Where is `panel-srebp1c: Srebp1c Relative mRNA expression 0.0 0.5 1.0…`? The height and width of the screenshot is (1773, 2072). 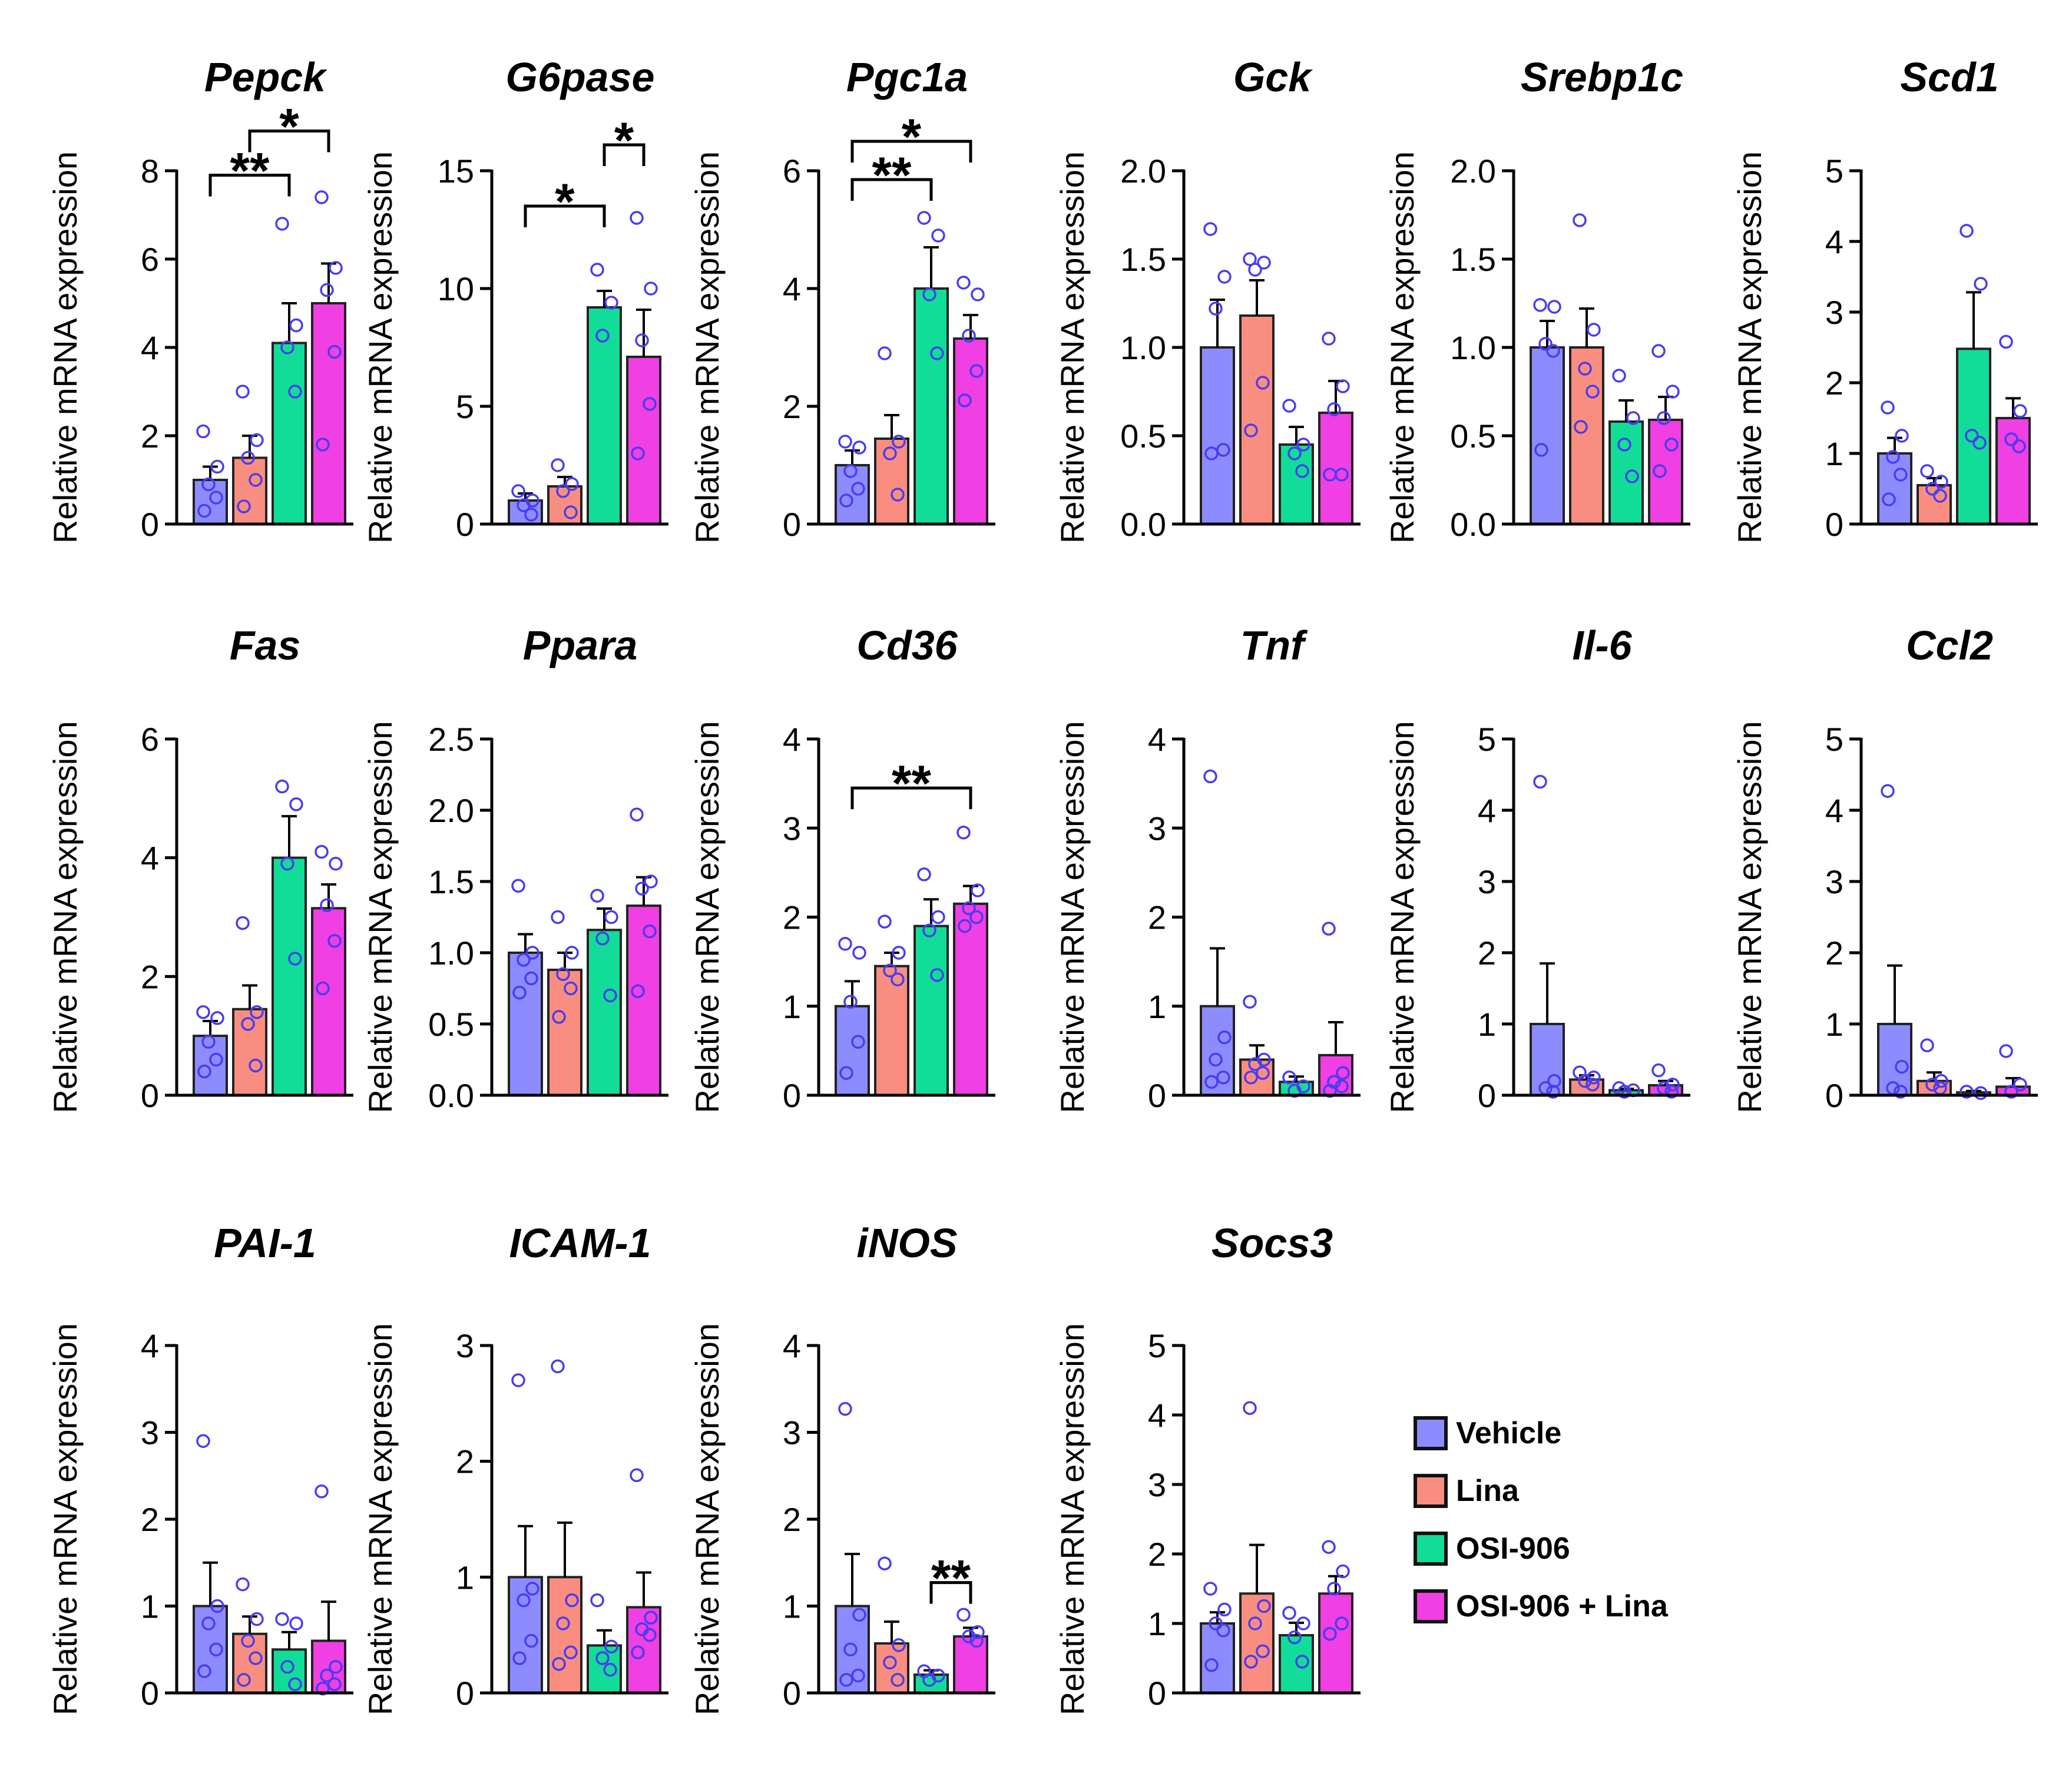 panel-srebp1c: Srebp1c Relative mRNA expression 0.0 0.5 1.0… is located at coordinates (1536, 299).